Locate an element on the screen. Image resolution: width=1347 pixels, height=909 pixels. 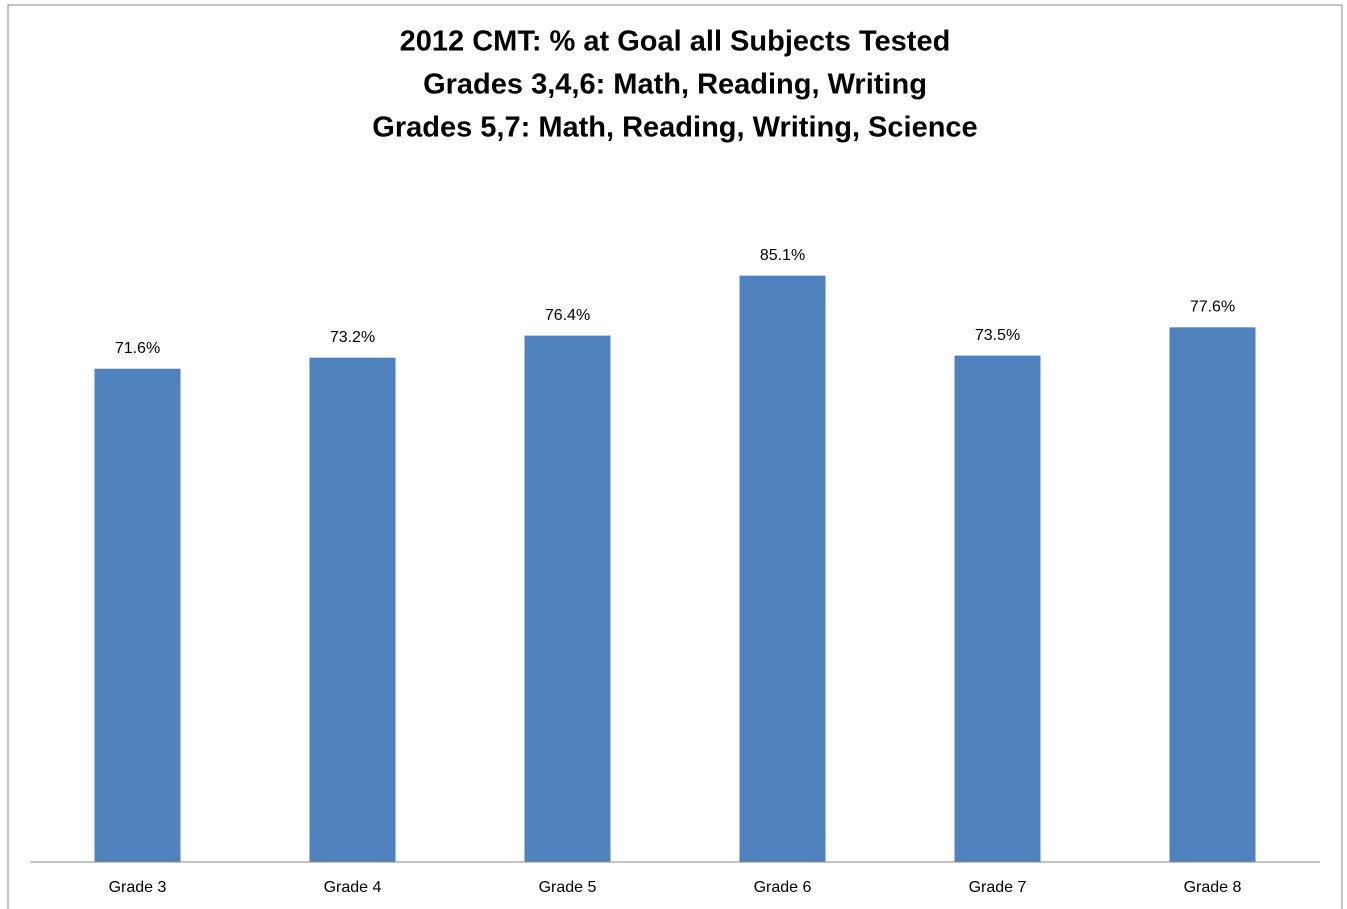
data-label: 73.2% is located at coordinates (352, 337).